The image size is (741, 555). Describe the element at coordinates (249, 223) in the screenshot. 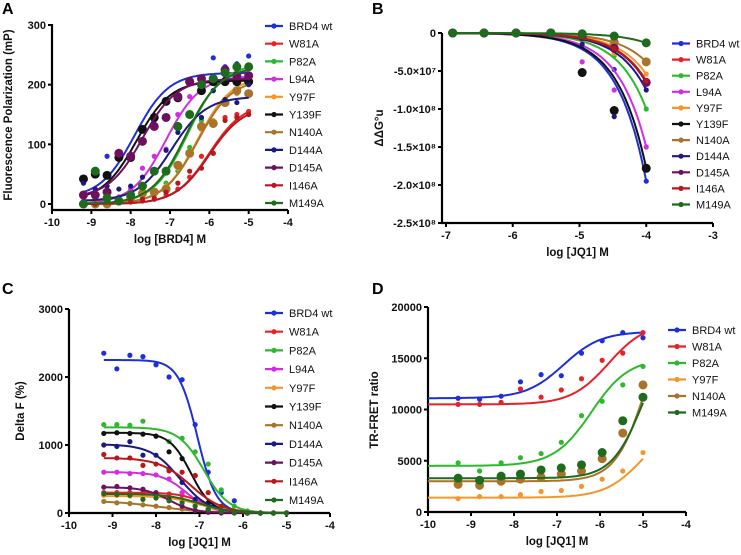

I see `x-tick-label: -5` at that location.